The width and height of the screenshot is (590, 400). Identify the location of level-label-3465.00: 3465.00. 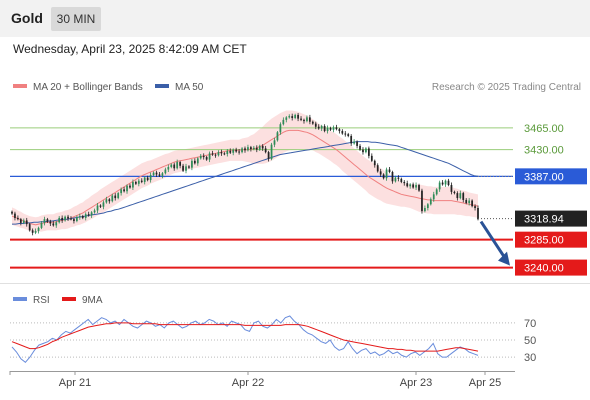
(544, 129).